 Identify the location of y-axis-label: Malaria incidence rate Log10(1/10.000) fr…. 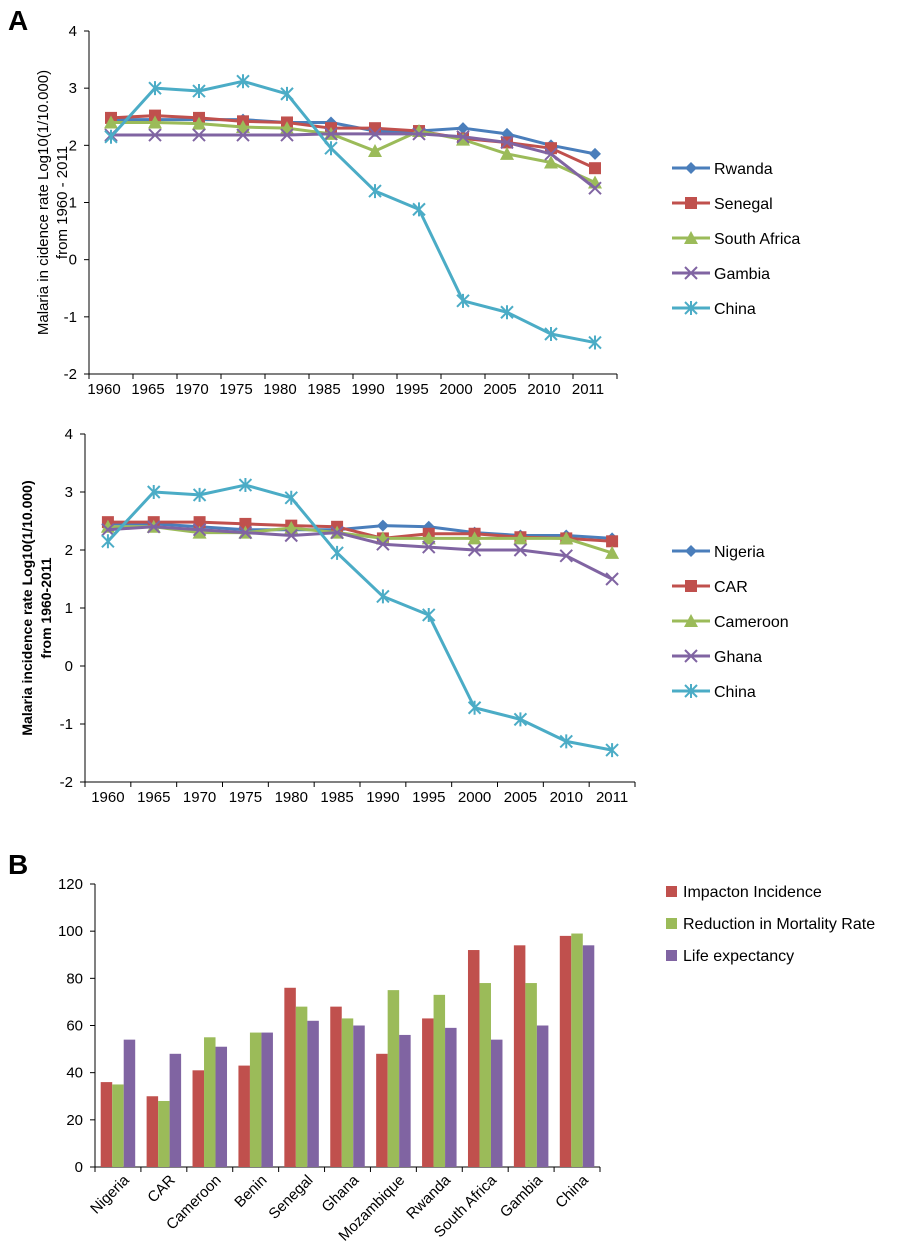
(36, 607).